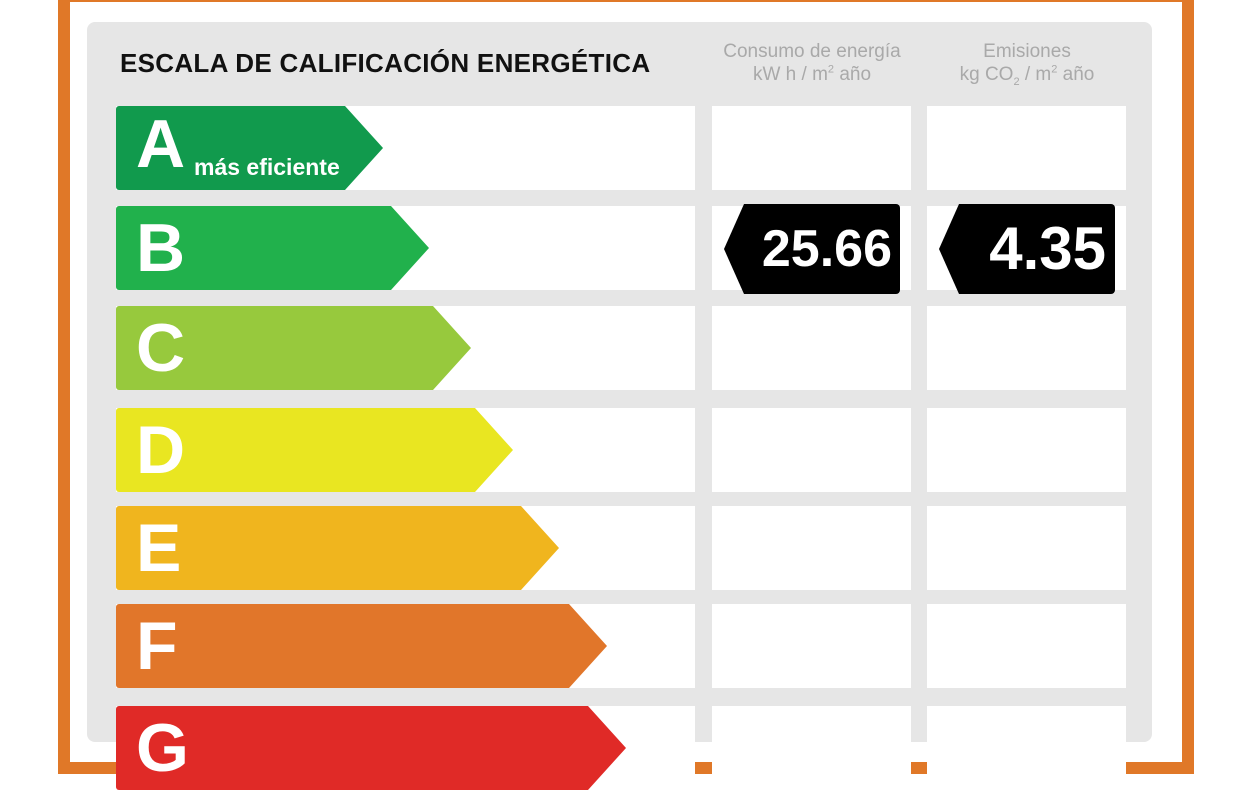  What do you see at coordinates (161, 144) in the screenshot?
I see `rating-letter-a: A` at bounding box center [161, 144].